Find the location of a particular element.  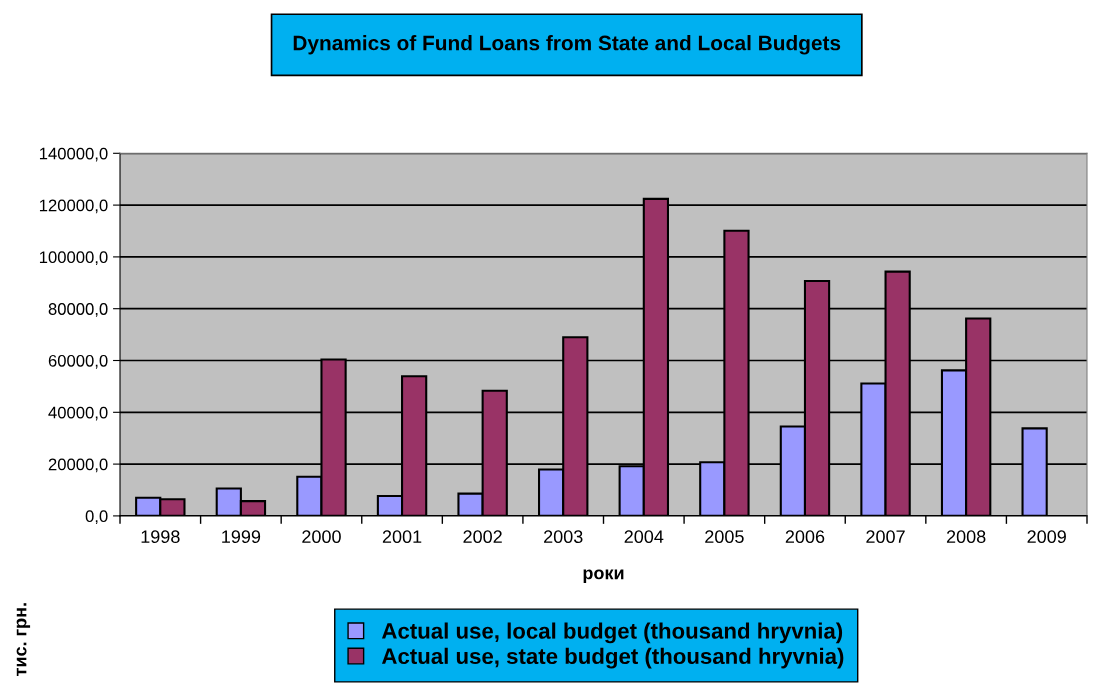

x-tick-label: 2007 is located at coordinates (885, 537).